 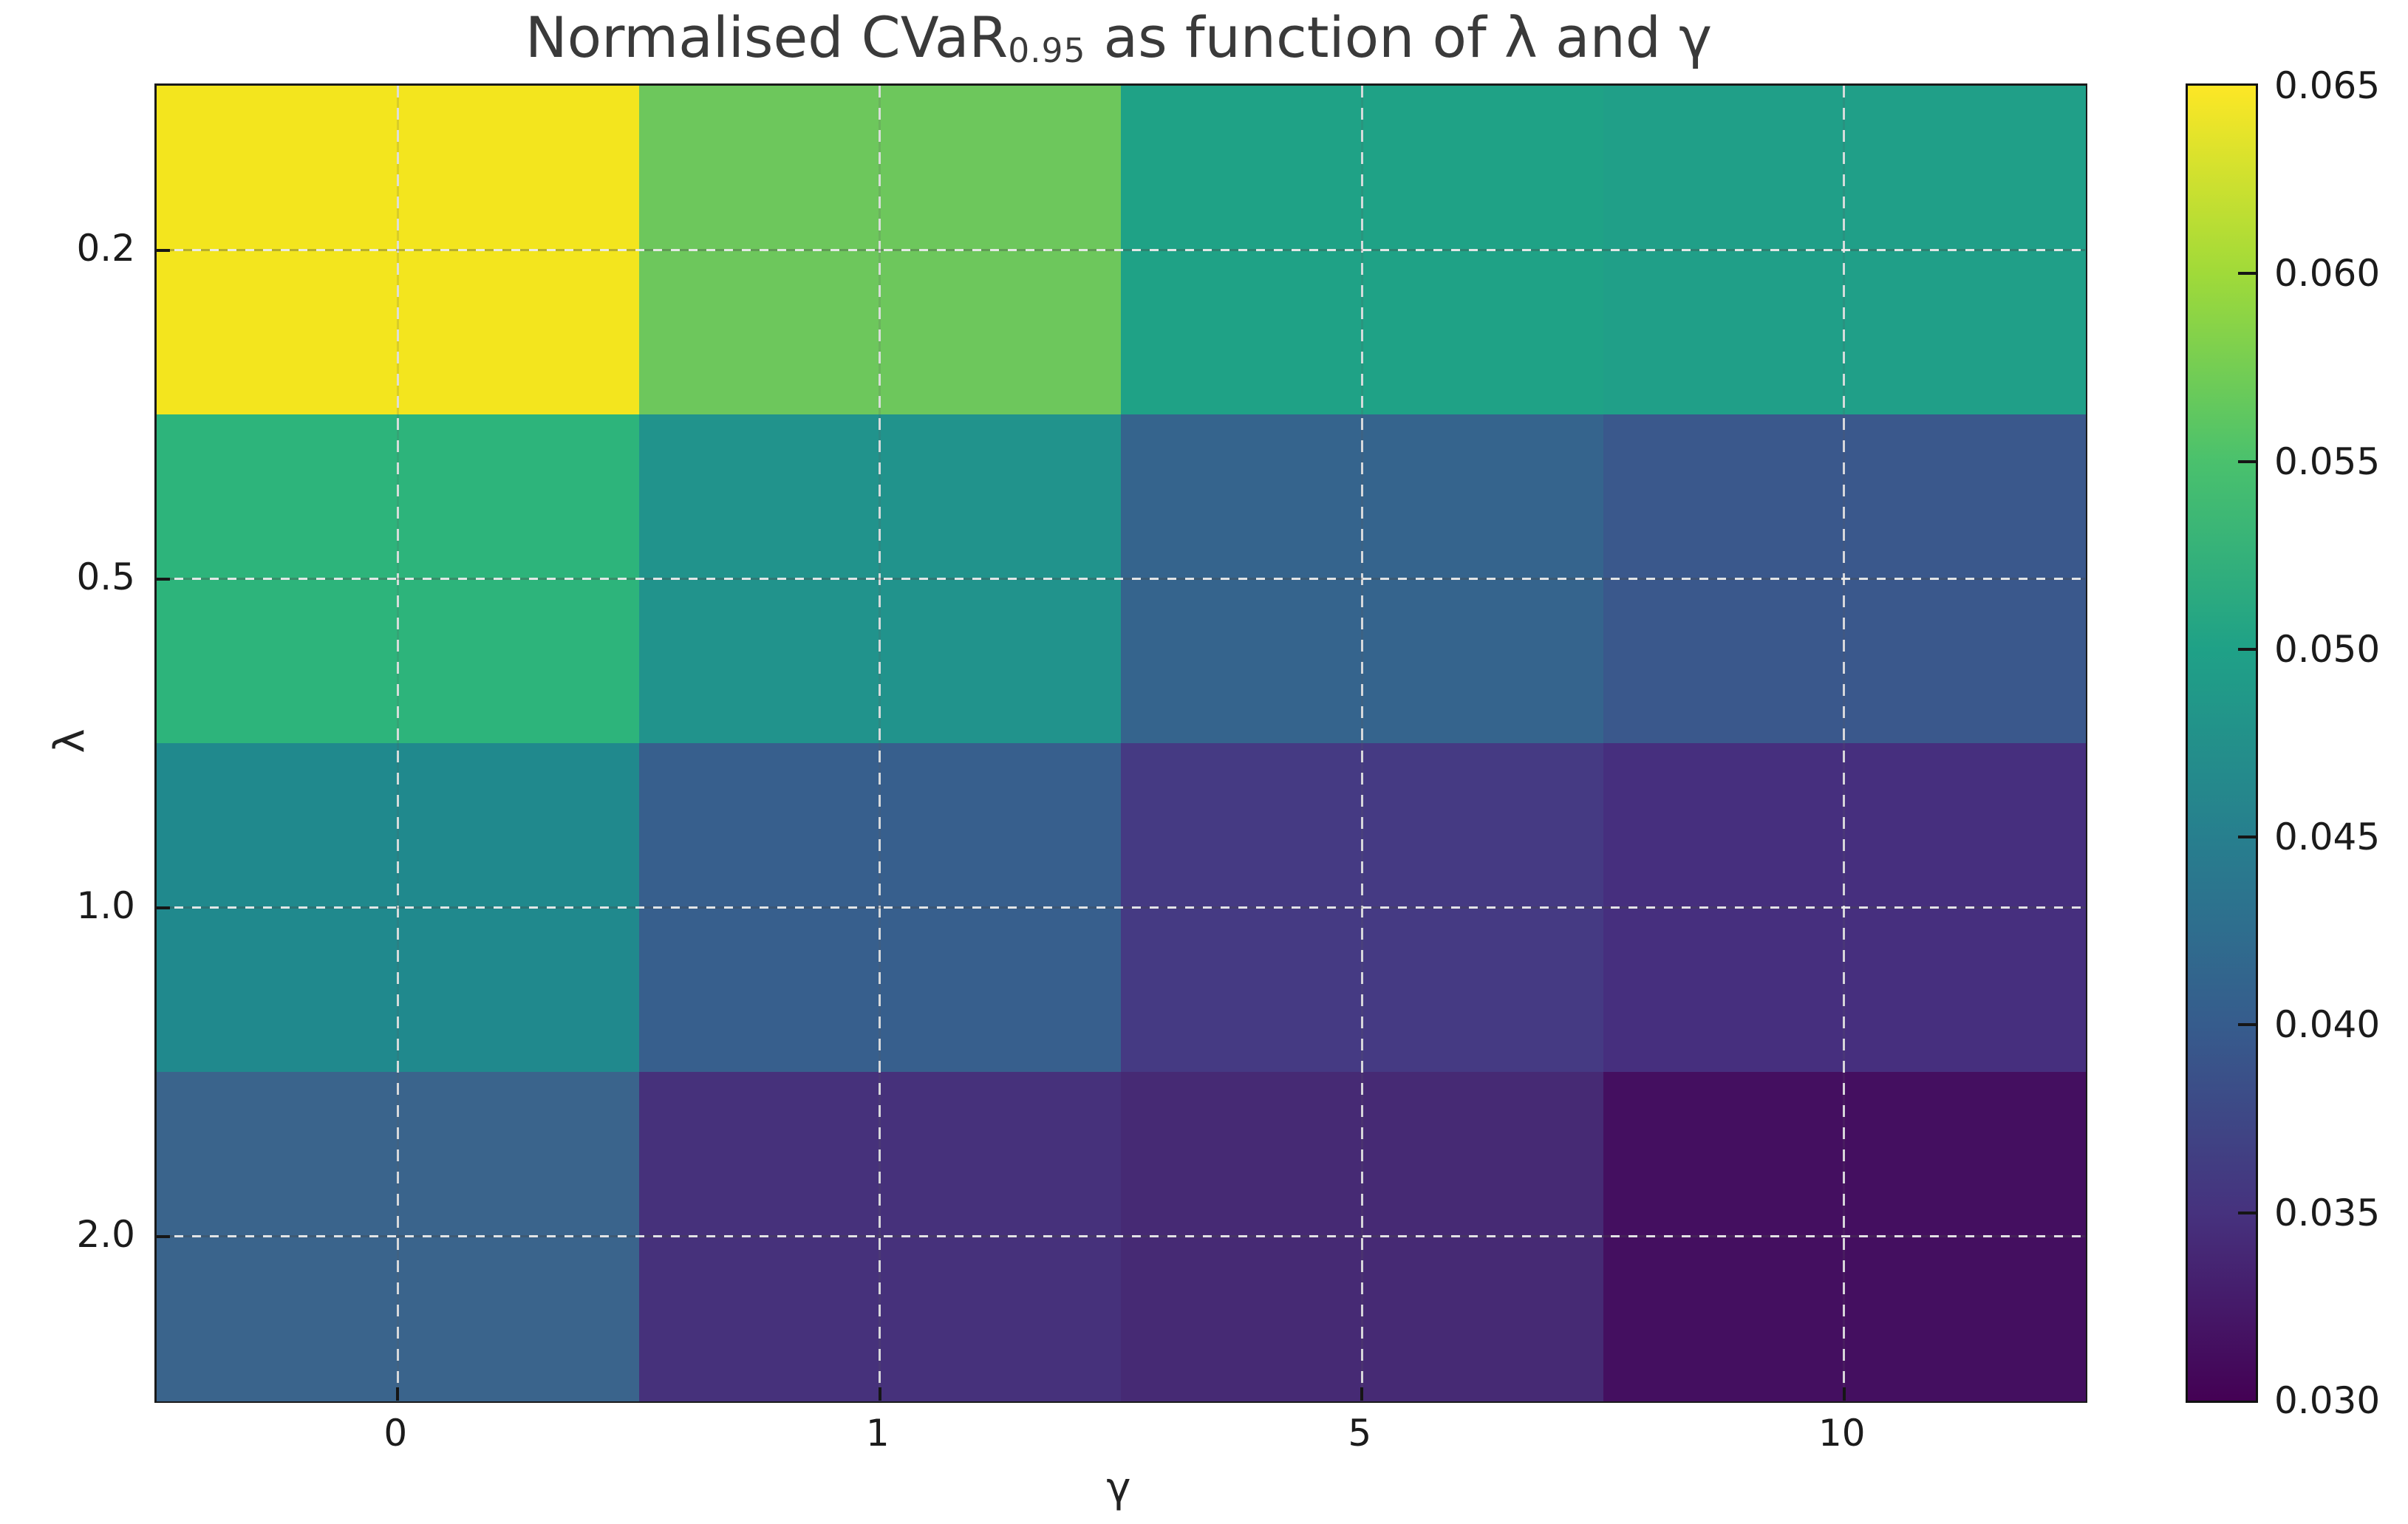 What do you see at coordinates (396, 1433) in the screenshot?
I see `x-tick-label: 0` at bounding box center [396, 1433].